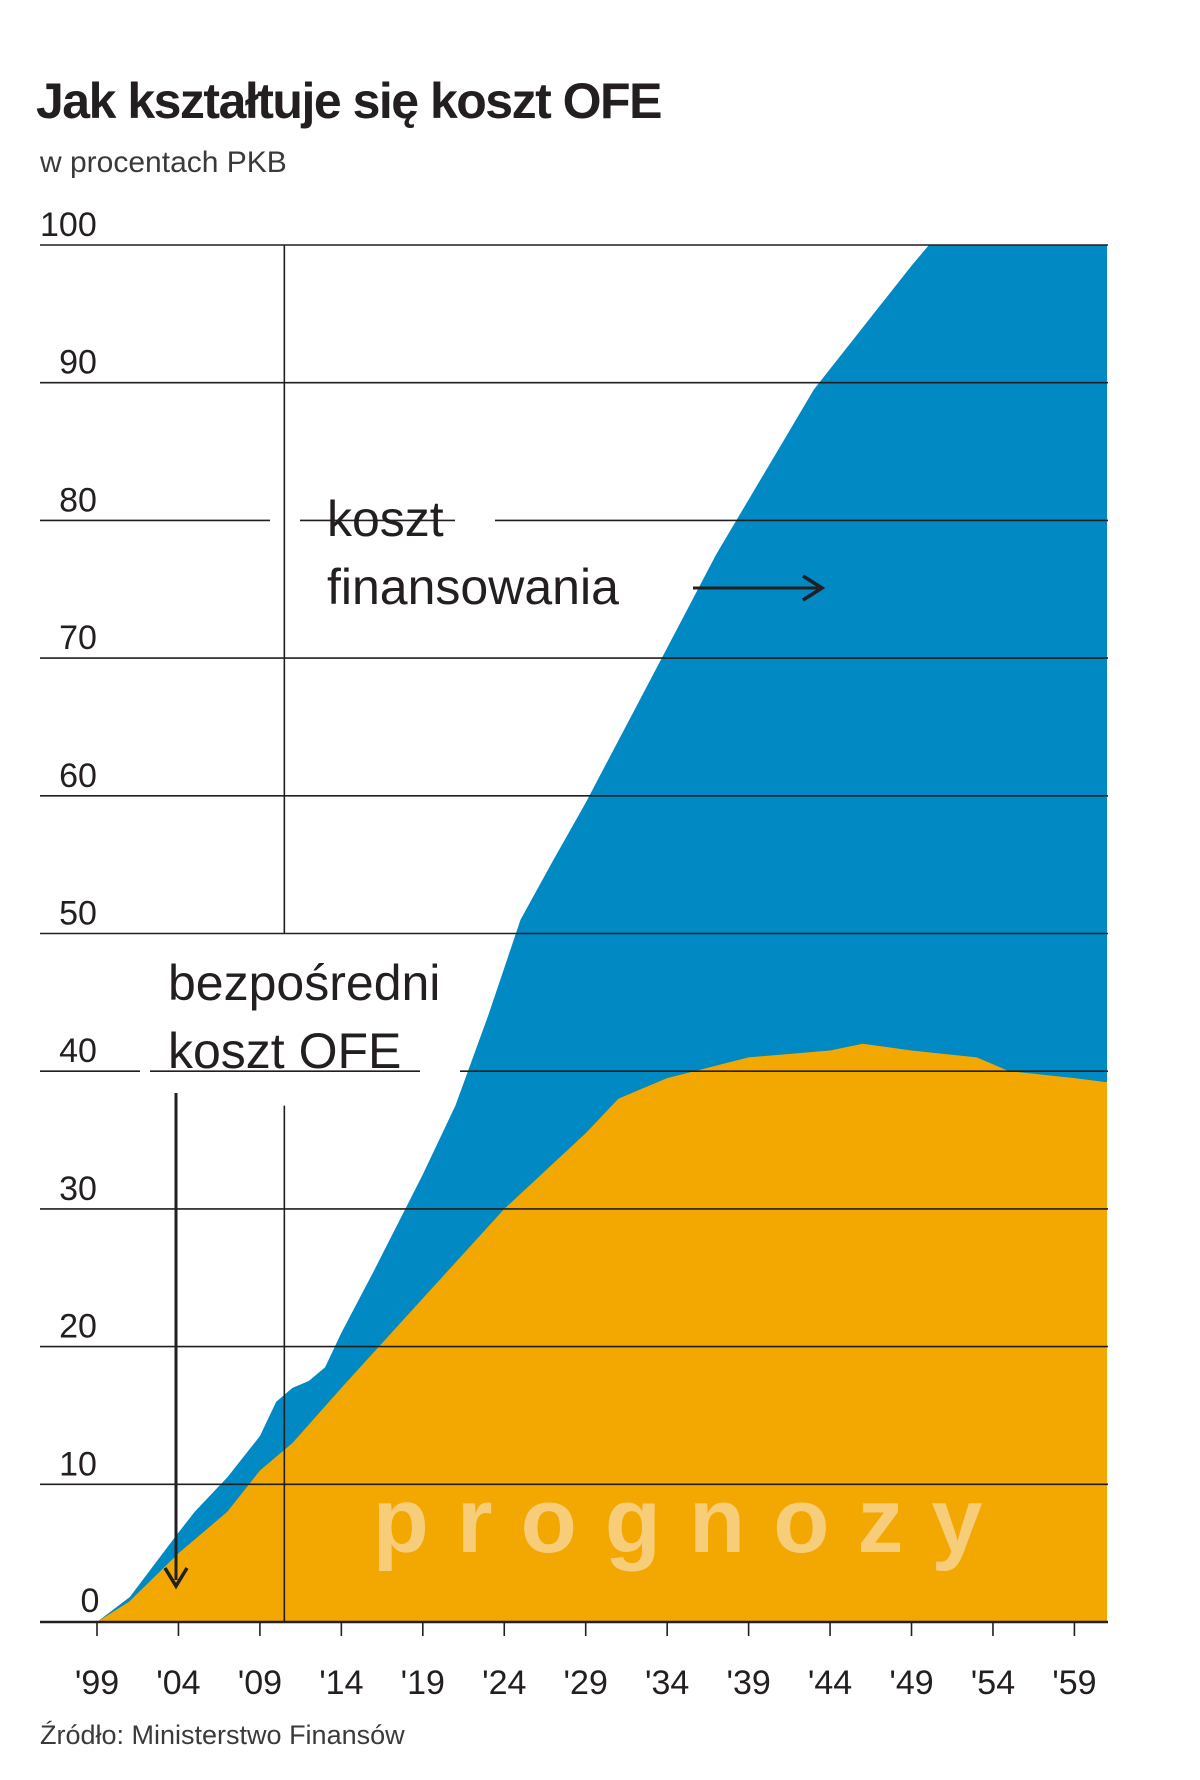 This screenshot has height=1780, width=1200. What do you see at coordinates (78, 1464) in the screenshot?
I see `y-tick-label-10: 10` at bounding box center [78, 1464].